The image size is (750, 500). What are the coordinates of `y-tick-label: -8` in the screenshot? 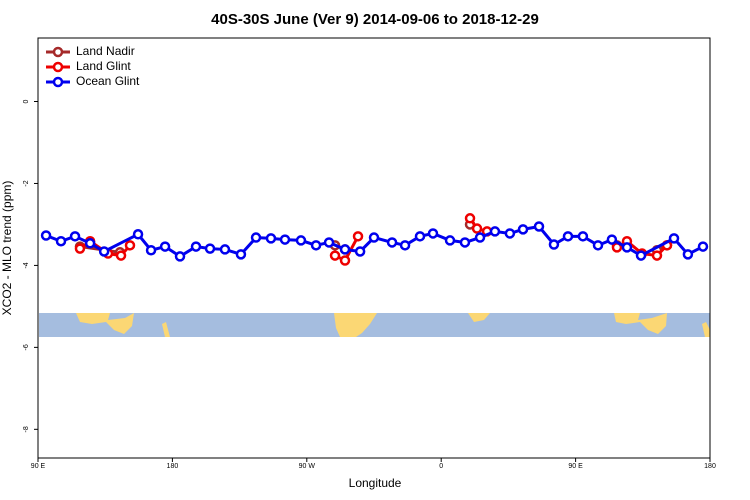 It's located at (26, 429).